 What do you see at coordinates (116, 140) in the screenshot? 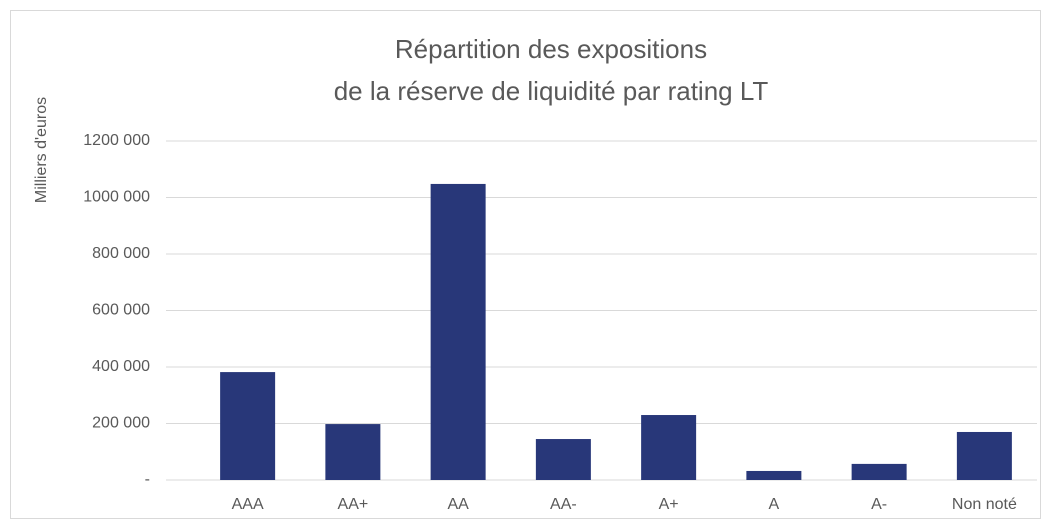
I see `y-tick-label: 1200 000` at bounding box center [116, 140].